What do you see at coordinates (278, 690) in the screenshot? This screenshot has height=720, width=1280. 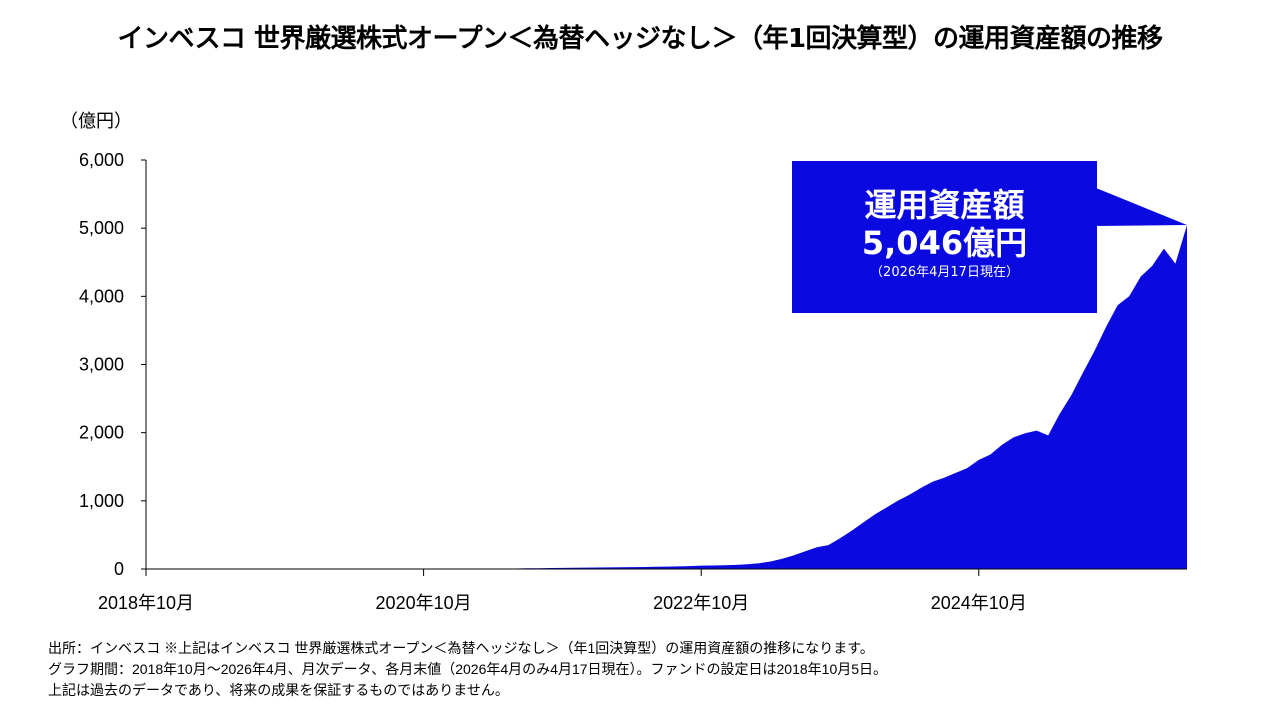 I see `footnote-disclaimer: 上記は過去のデータであり、将来の成果を保証するものではありません。` at bounding box center [278, 690].